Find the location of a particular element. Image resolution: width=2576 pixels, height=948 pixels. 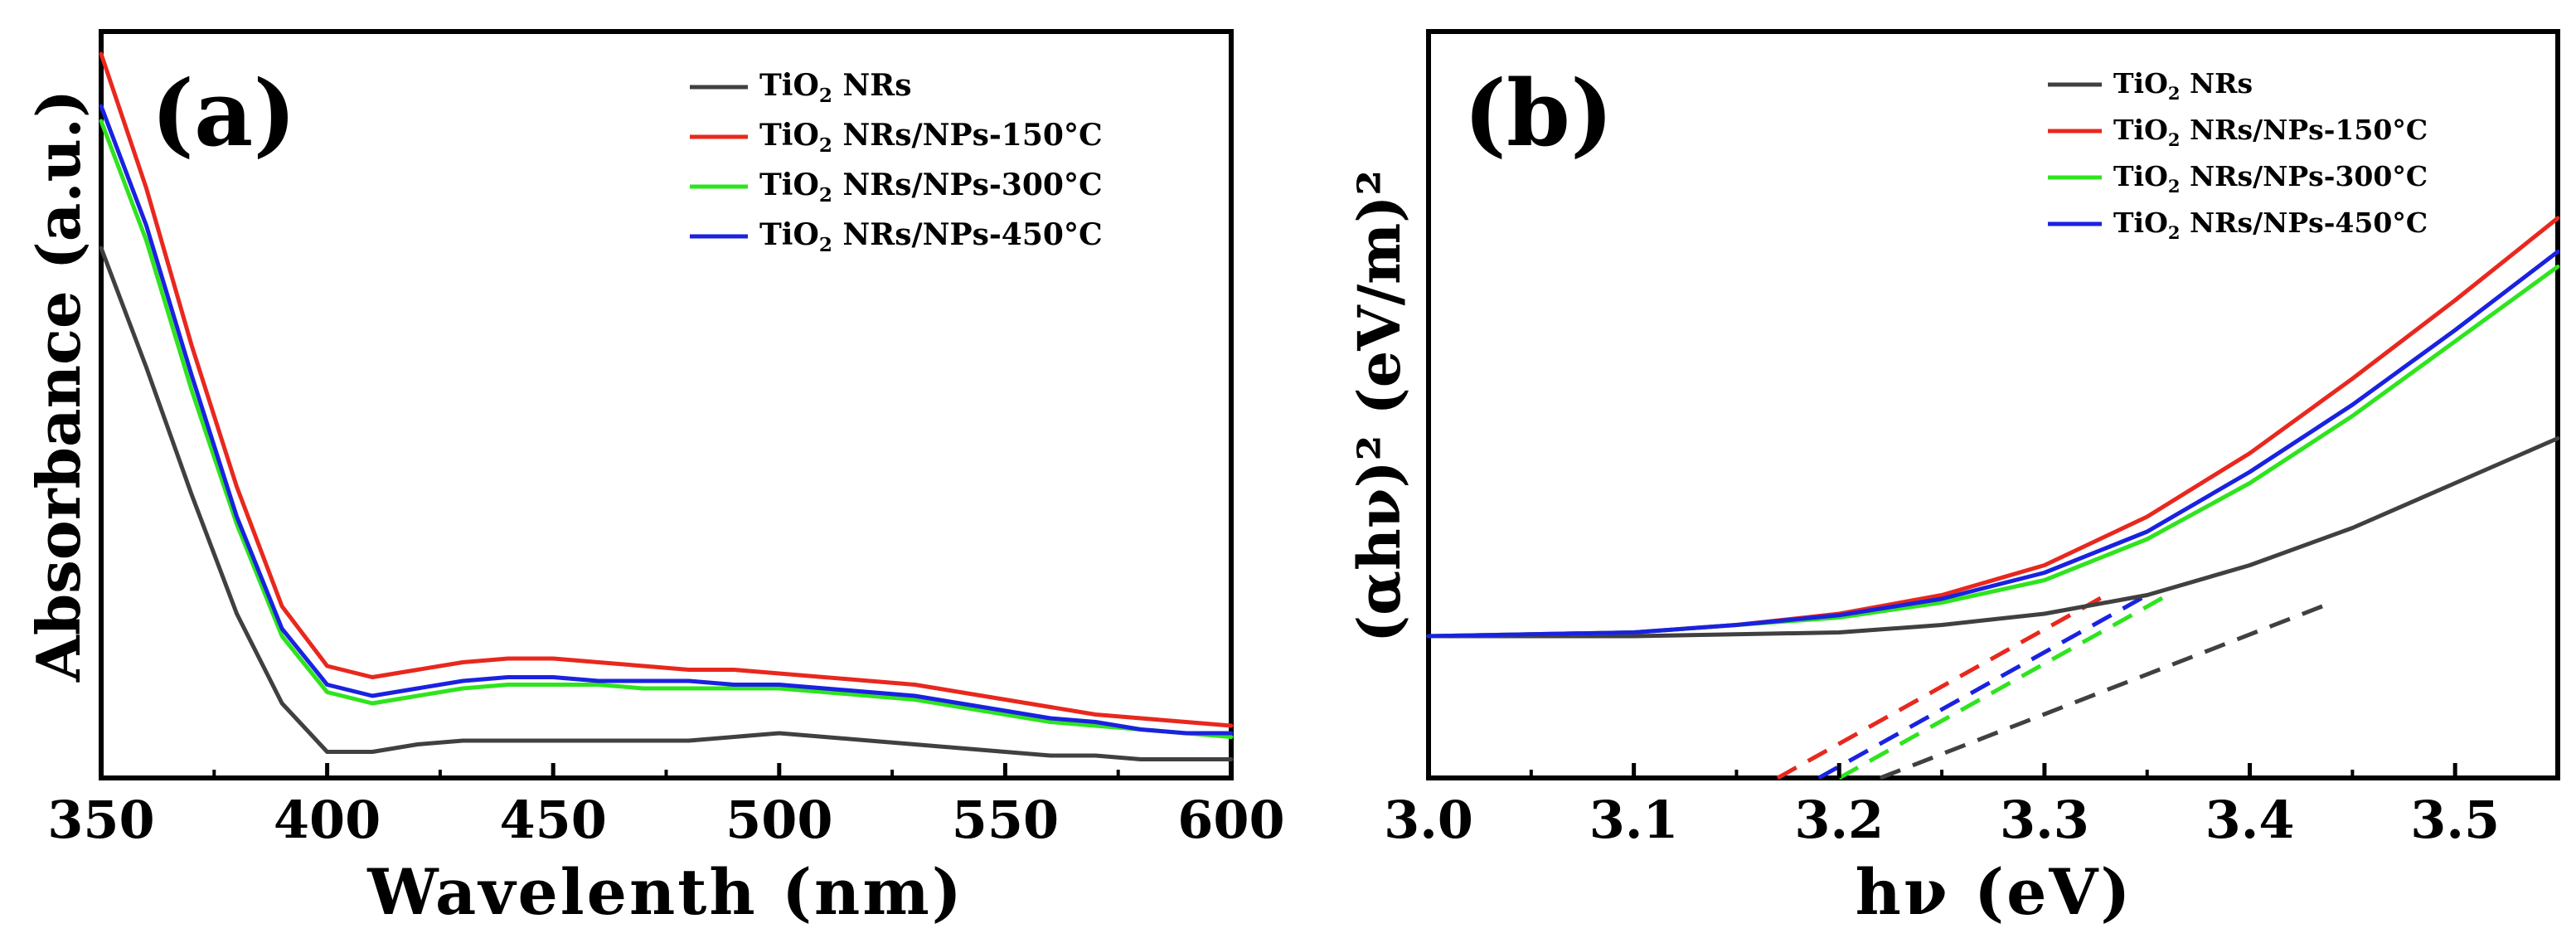

panel-a-x-axis-label: Wavelenth (nm) is located at coordinates (664, 892).